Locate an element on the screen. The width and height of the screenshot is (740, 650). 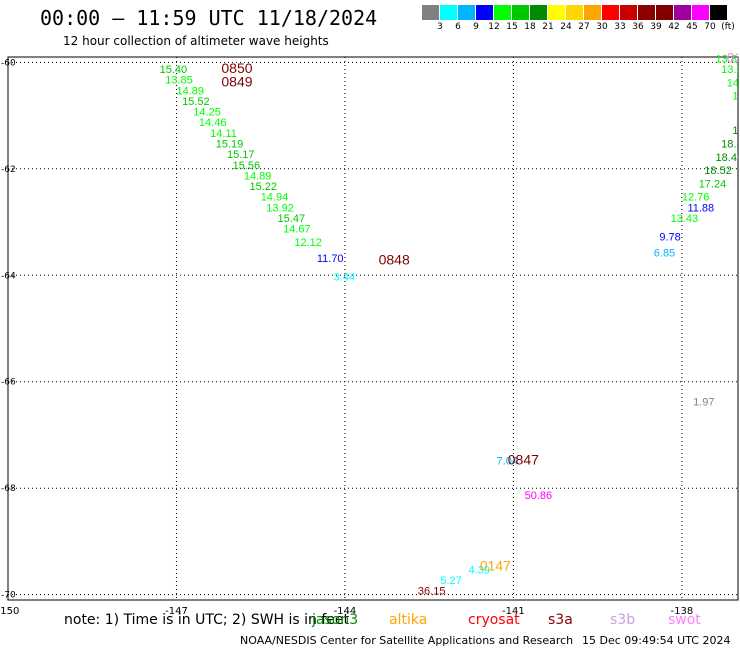
x-tick-label: -141 is located at coordinates (513, 611).